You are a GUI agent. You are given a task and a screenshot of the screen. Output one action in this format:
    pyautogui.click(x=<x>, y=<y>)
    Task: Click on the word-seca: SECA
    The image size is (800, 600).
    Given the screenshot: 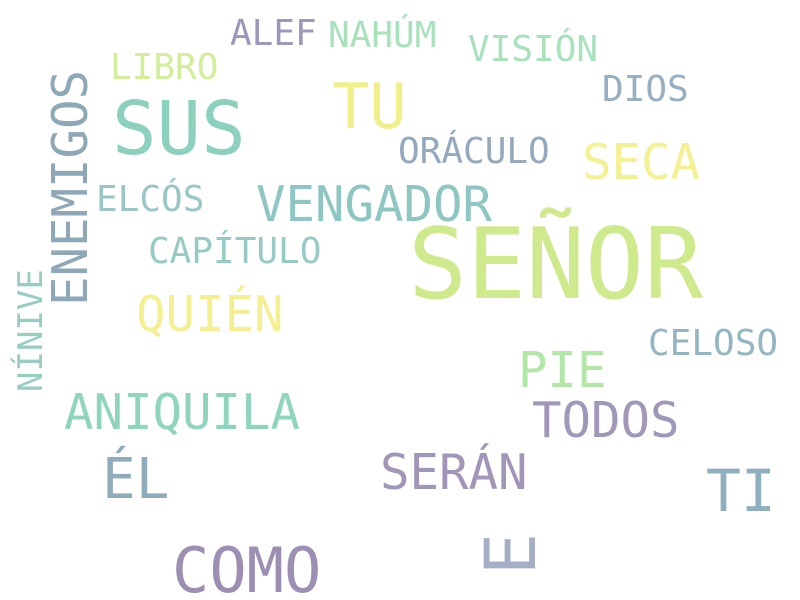 What is the action you would take?
    pyautogui.click(x=641, y=162)
    